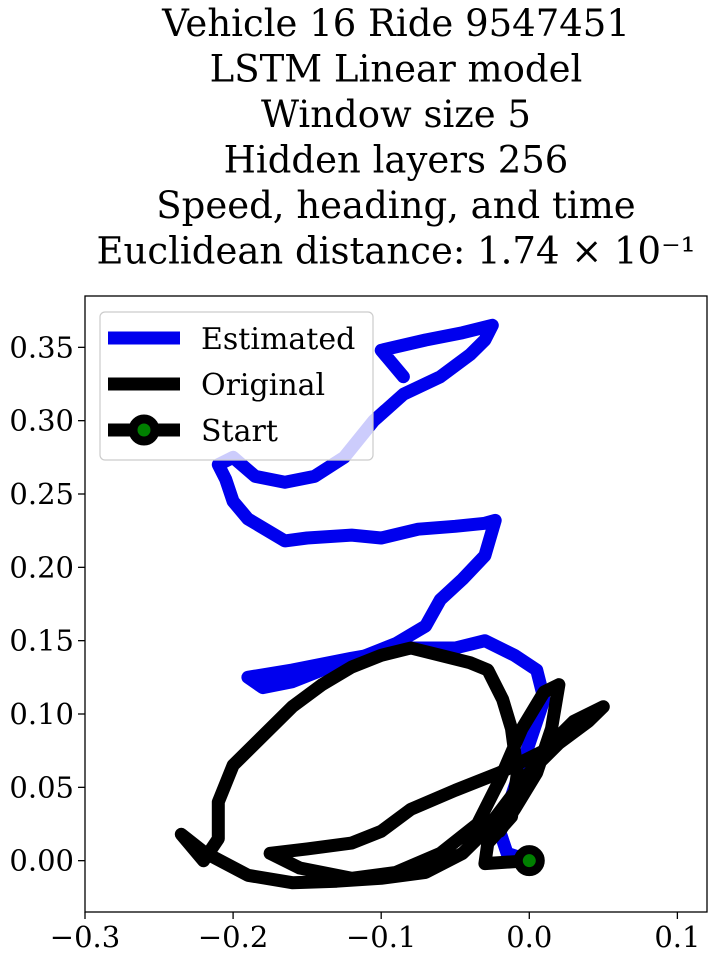 The height and width of the screenshot is (959, 713). What do you see at coordinates (396, 69) in the screenshot?
I see `title-line-1: LSTM Linear model` at bounding box center [396, 69].